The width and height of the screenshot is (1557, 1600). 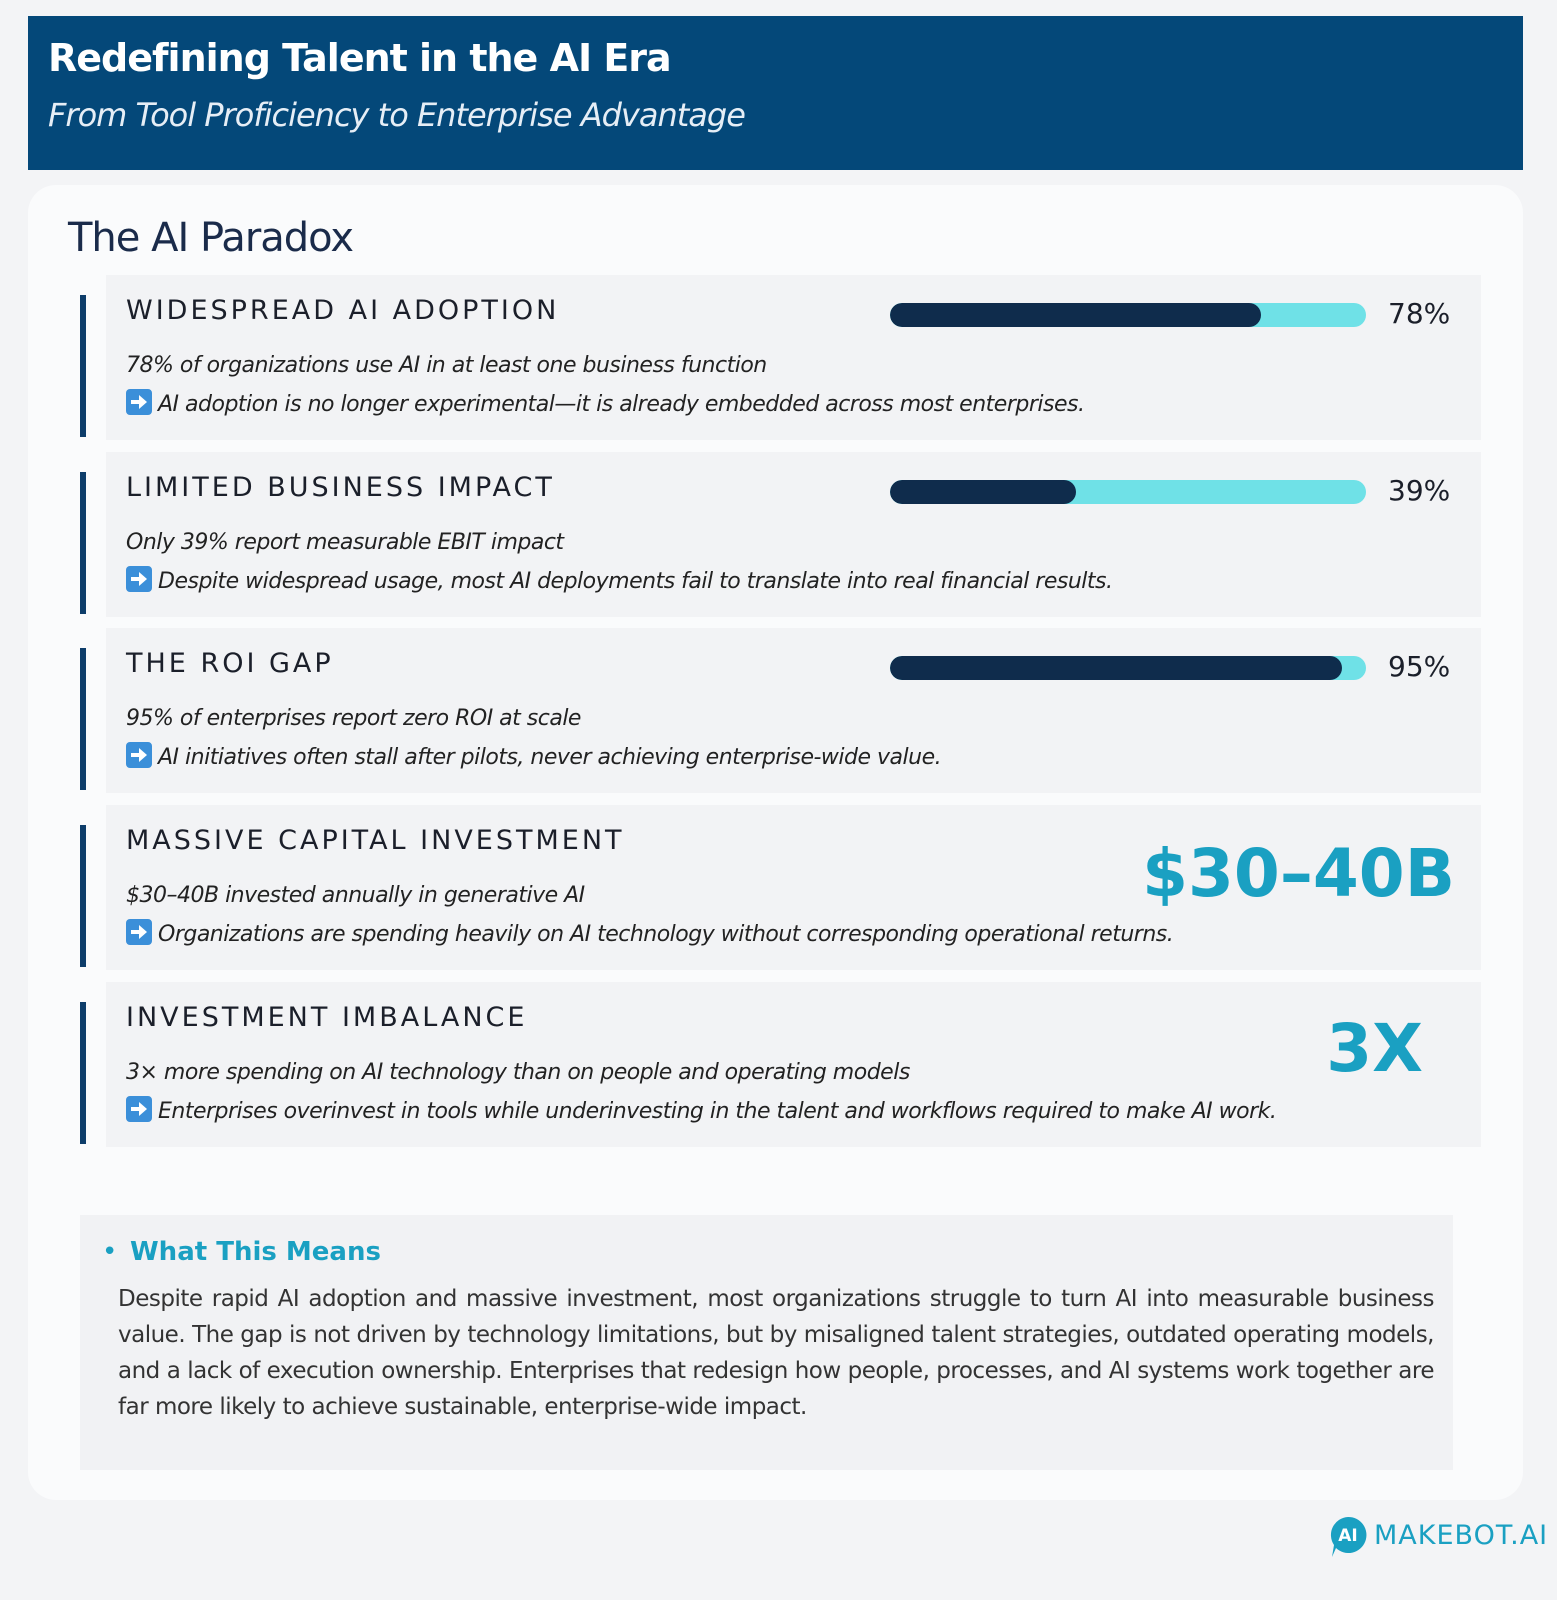 I want to click on logo-icon: AI, so click(x=1348, y=1536).